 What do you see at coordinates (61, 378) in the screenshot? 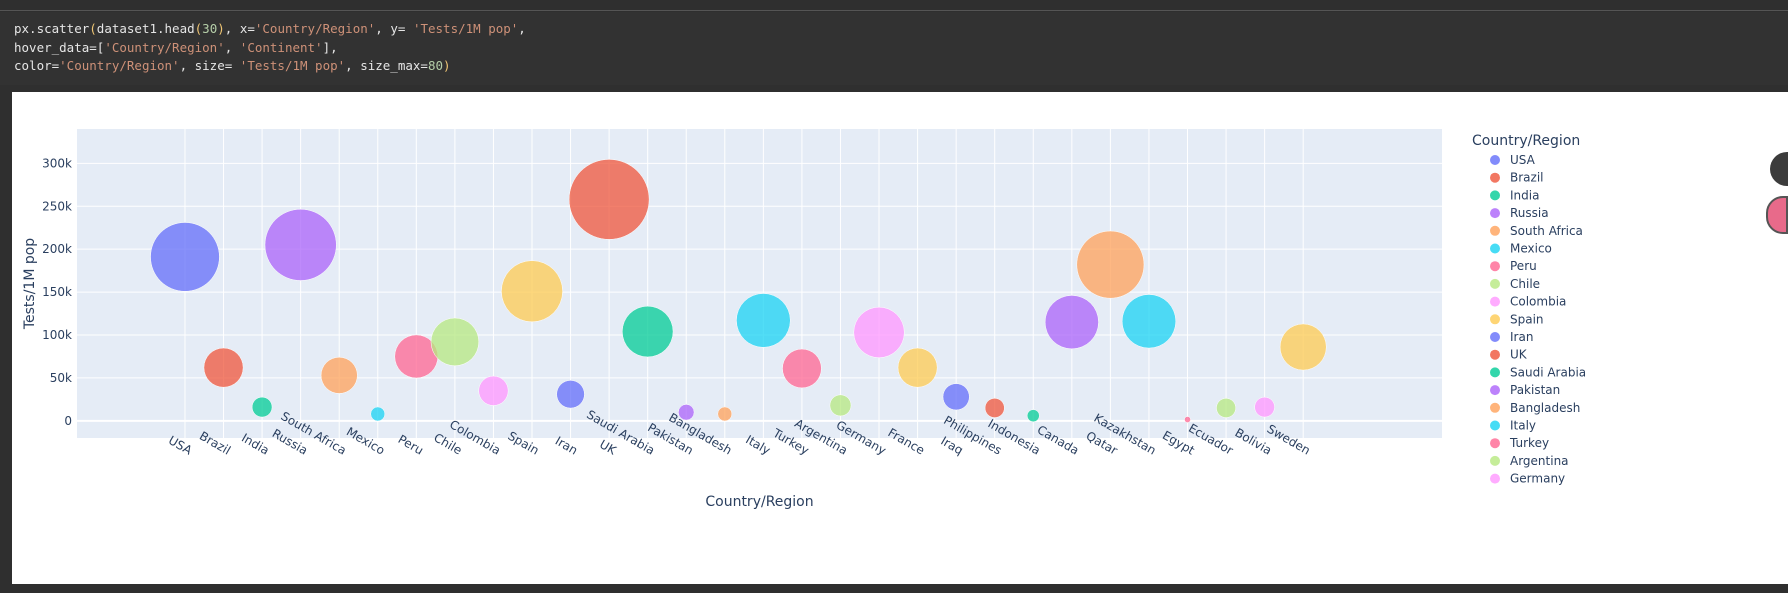
I see `y-tick-label: 50k` at bounding box center [61, 378].